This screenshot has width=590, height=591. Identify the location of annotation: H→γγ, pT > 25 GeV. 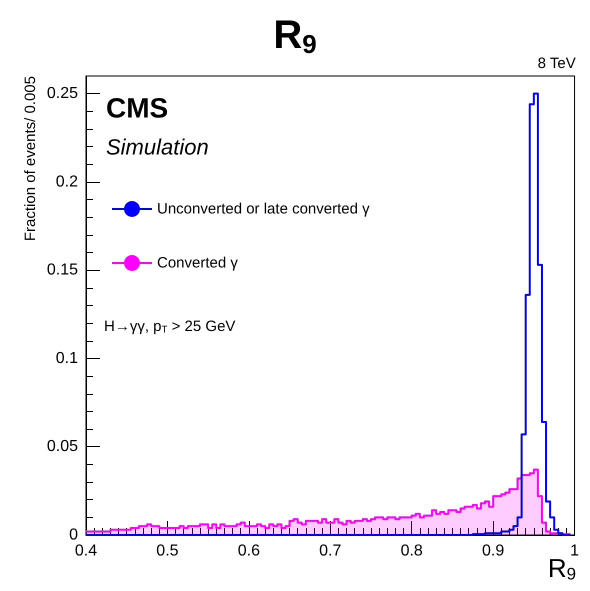
(170, 327).